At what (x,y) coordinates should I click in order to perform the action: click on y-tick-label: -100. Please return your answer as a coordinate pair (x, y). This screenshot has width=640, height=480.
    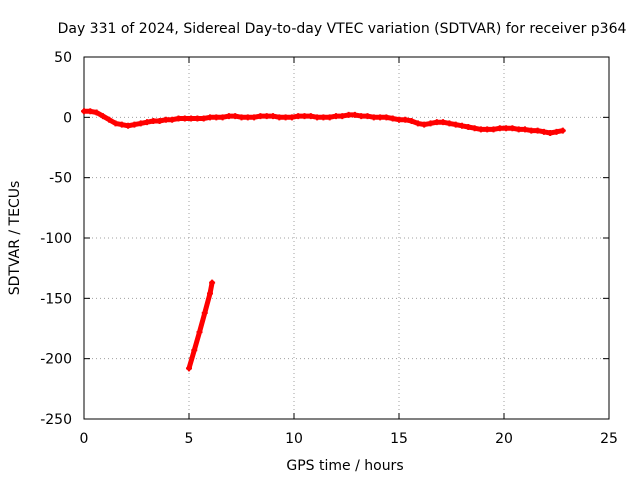
    Looking at the image, I should click on (56, 239).